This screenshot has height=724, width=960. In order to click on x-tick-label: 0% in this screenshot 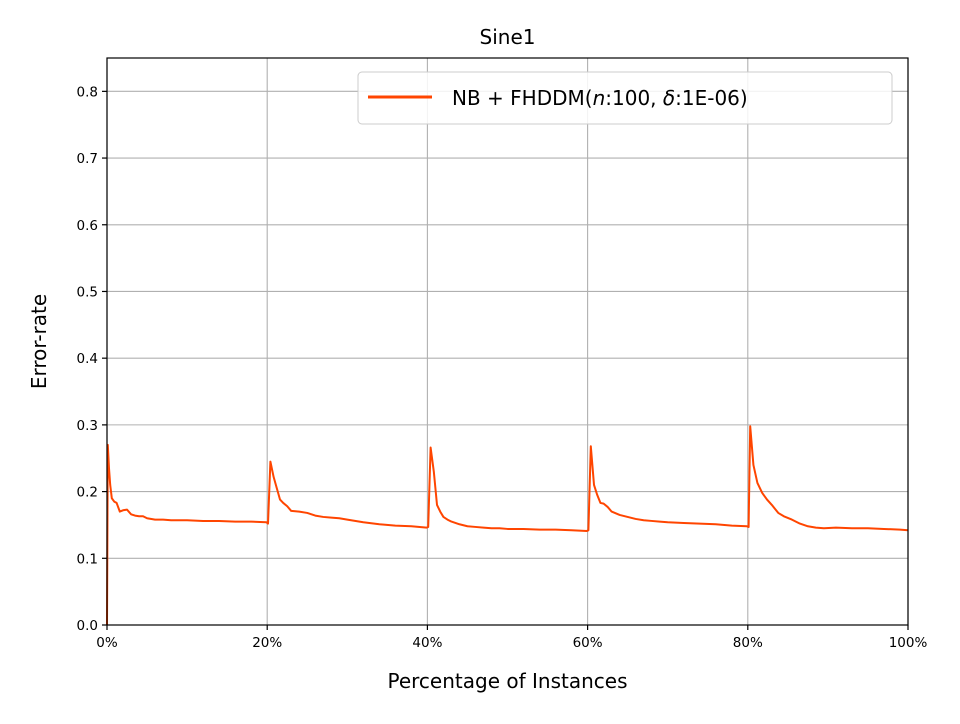, I will do `click(107, 643)`.